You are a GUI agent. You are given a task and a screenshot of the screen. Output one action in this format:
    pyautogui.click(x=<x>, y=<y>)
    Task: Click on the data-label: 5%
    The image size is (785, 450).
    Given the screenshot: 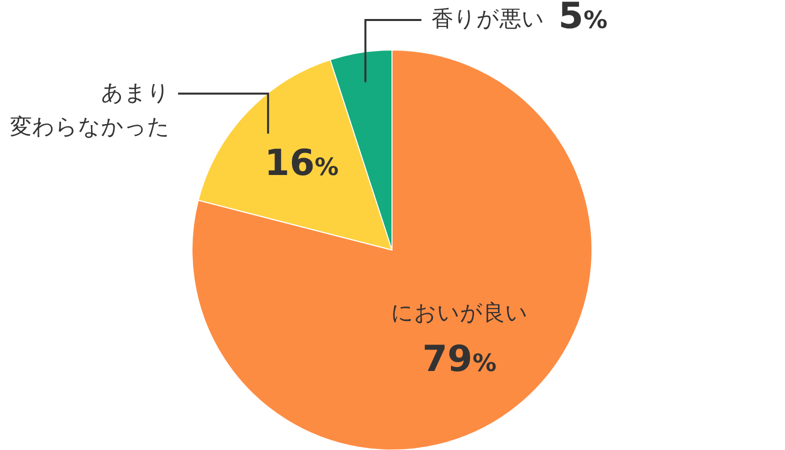 What is the action you would take?
    pyautogui.click(x=583, y=18)
    